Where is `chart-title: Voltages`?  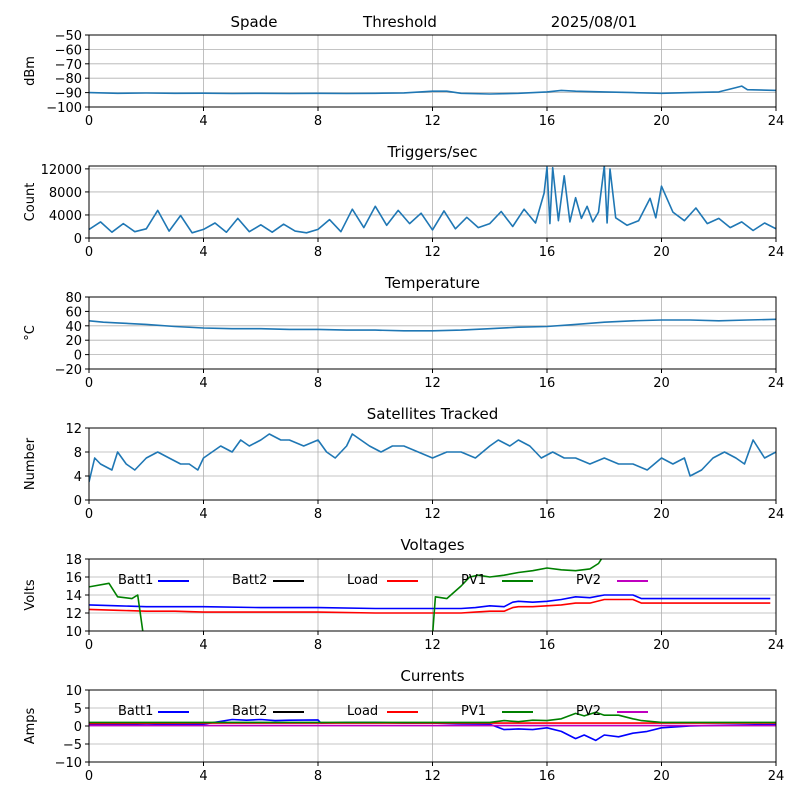
chart-title: Voltages is located at coordinates (432, 545).